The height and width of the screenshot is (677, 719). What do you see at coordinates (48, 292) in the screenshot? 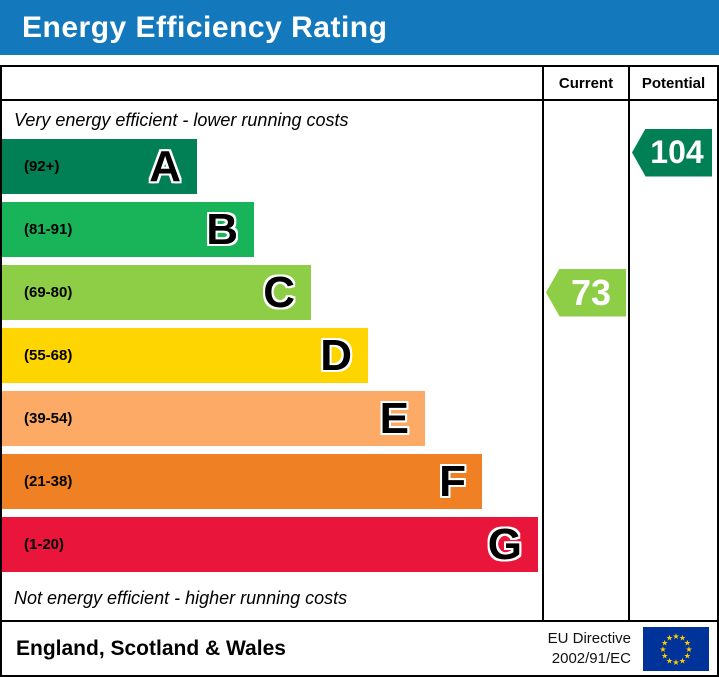
I see `band-range-c: (69-80)` at bounding box center [48, 292].